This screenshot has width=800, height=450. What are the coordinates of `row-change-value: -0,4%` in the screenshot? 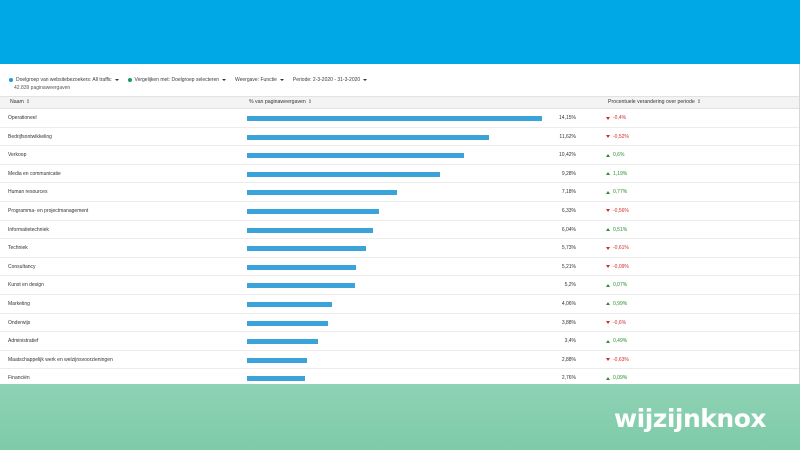 It's located at (620, 118).